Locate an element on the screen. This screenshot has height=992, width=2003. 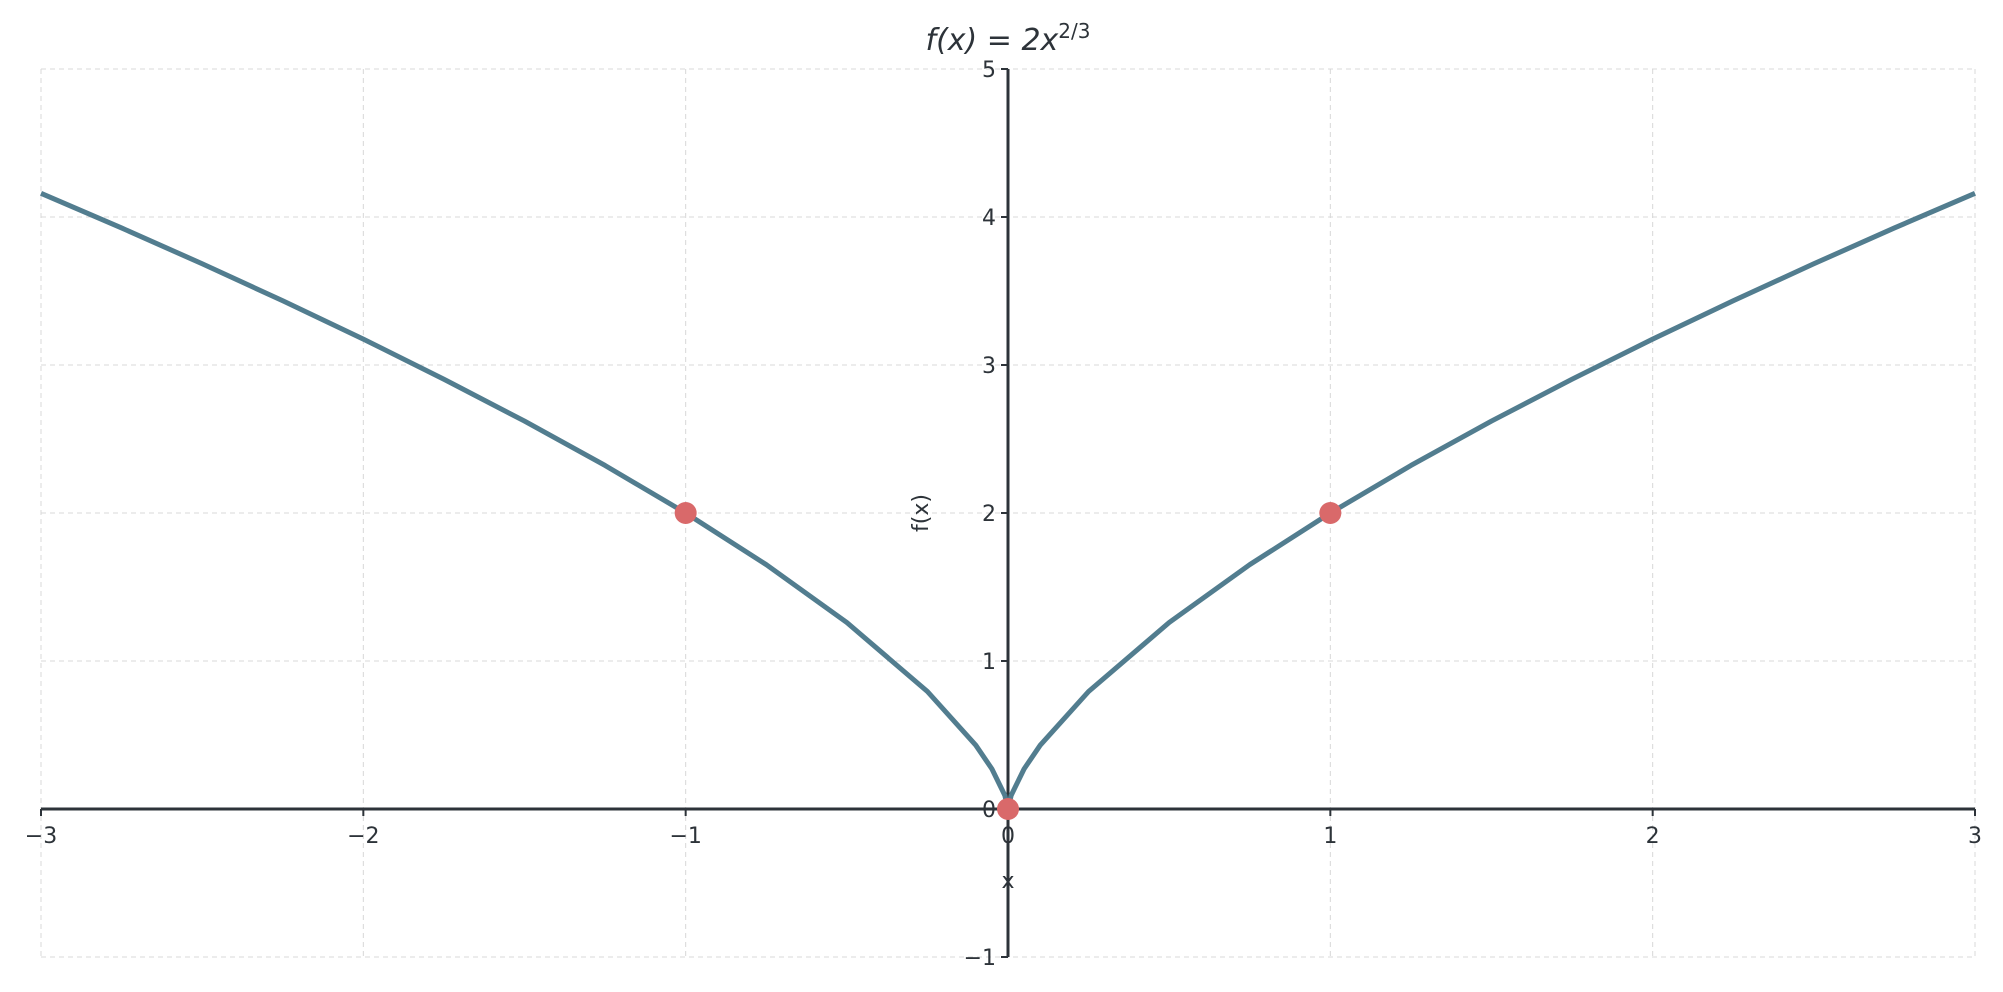
x-tick-label: 1 is located at coordinates (1330, 836).